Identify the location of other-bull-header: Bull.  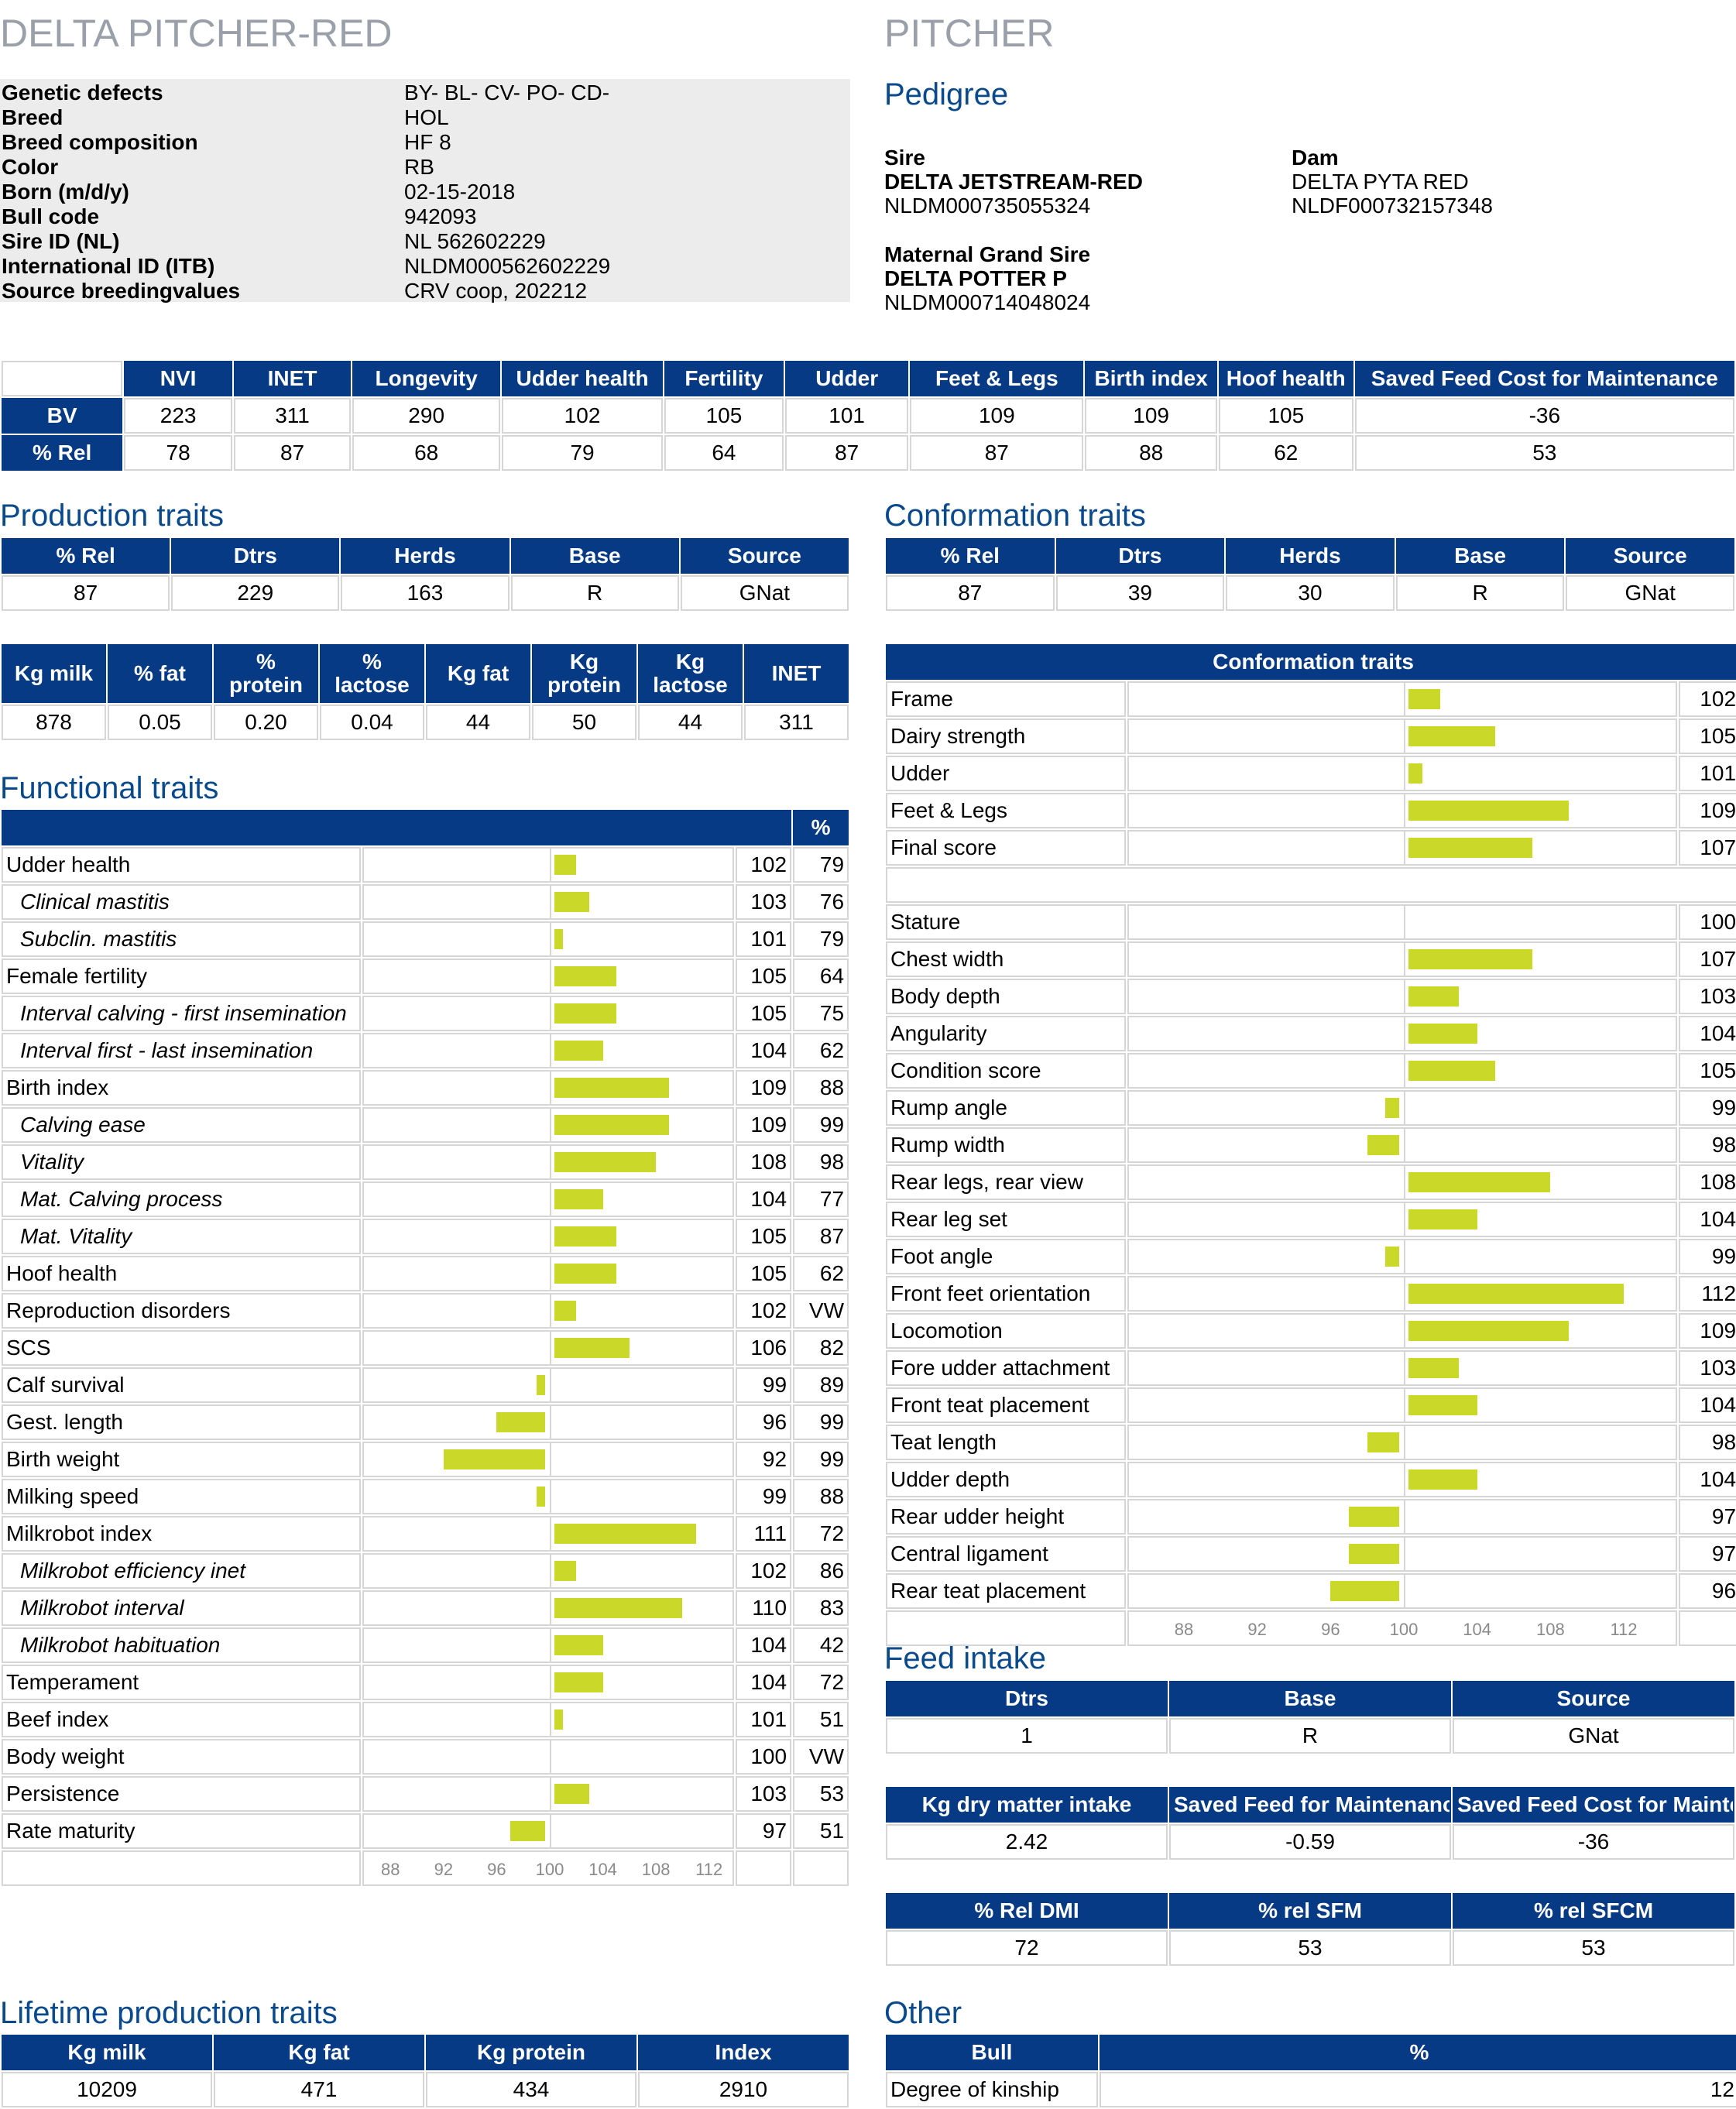
(992, 2052).